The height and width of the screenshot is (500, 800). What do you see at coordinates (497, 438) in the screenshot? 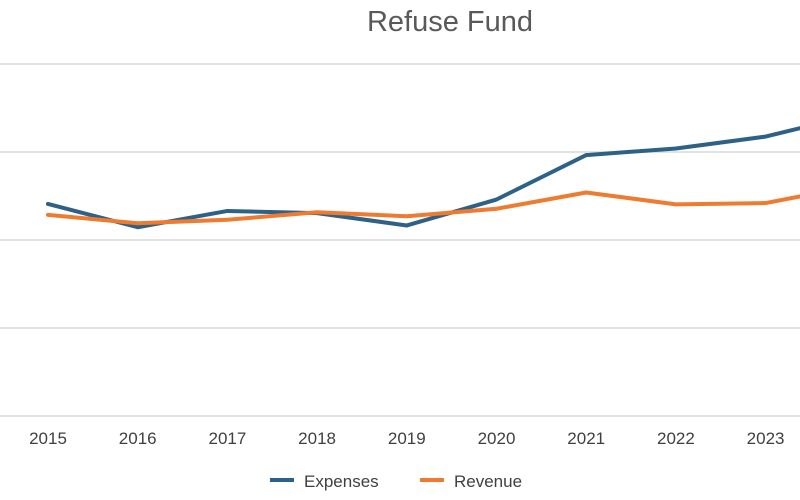
I see `x-tick-label: 2020` at bounding box center [497, 438].